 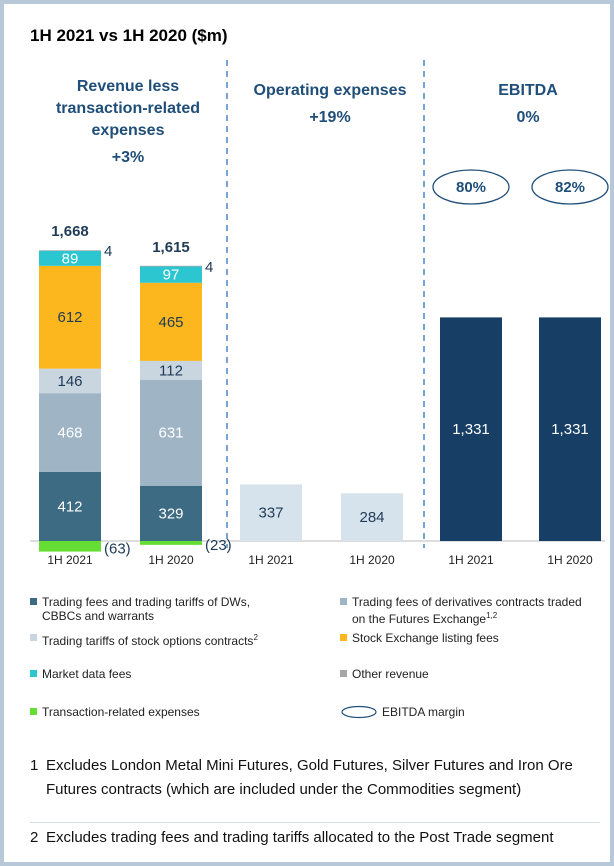 I want to click on margin-label: 80%, so click(x=471, y=187).